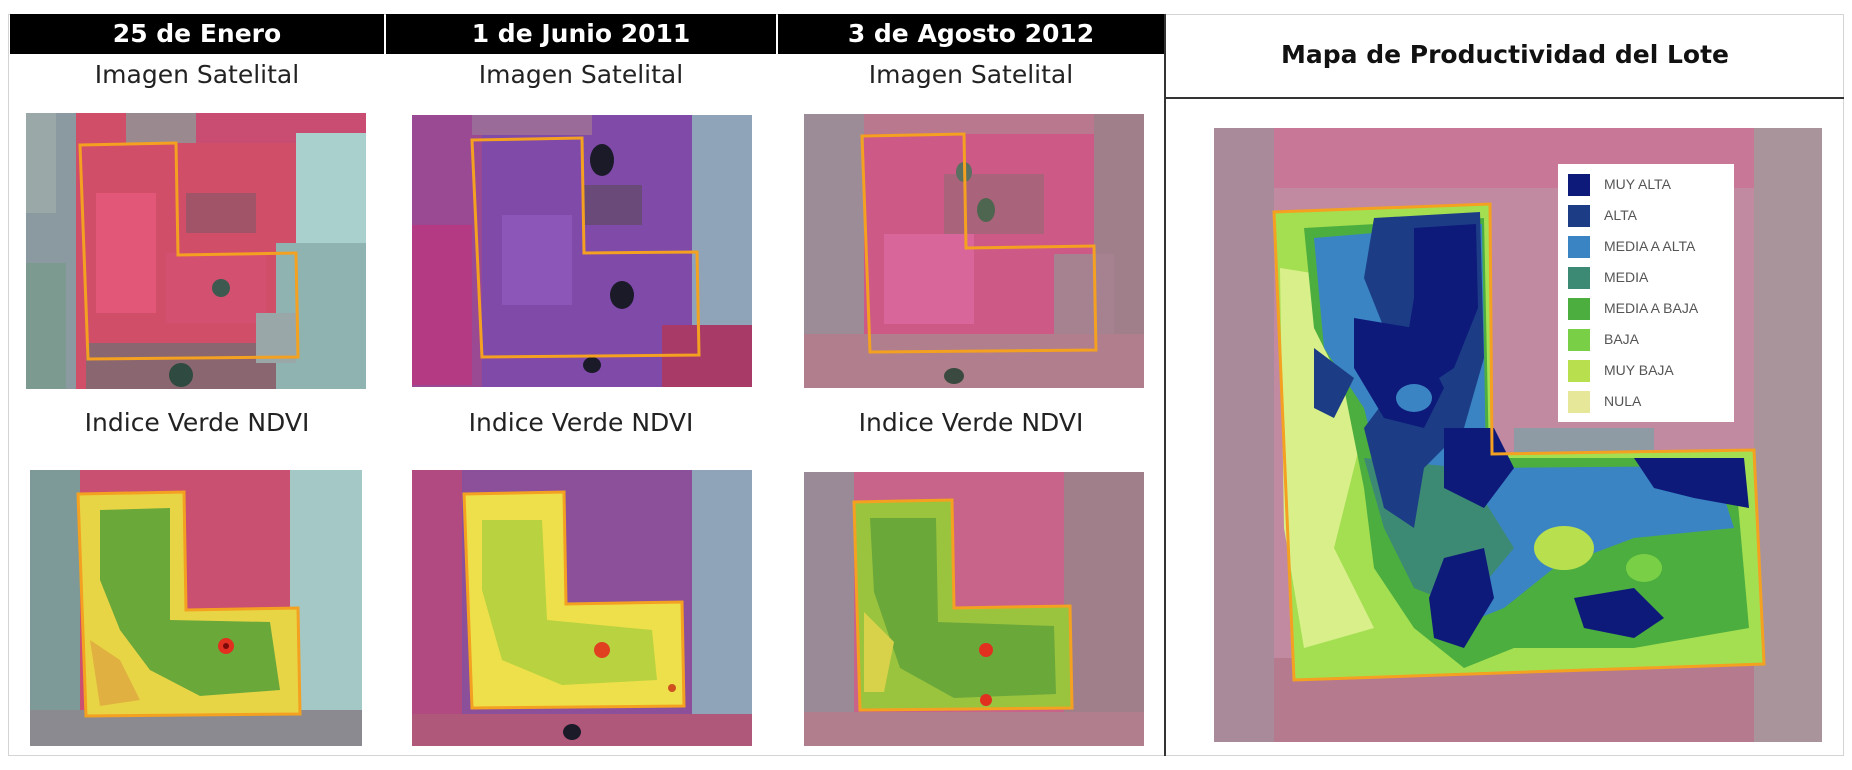  What do you see at coordinates (581, 74) in the screenshot?
I see `satellite-label-2: Imagen Satelital` at bounding box center [581, 74].